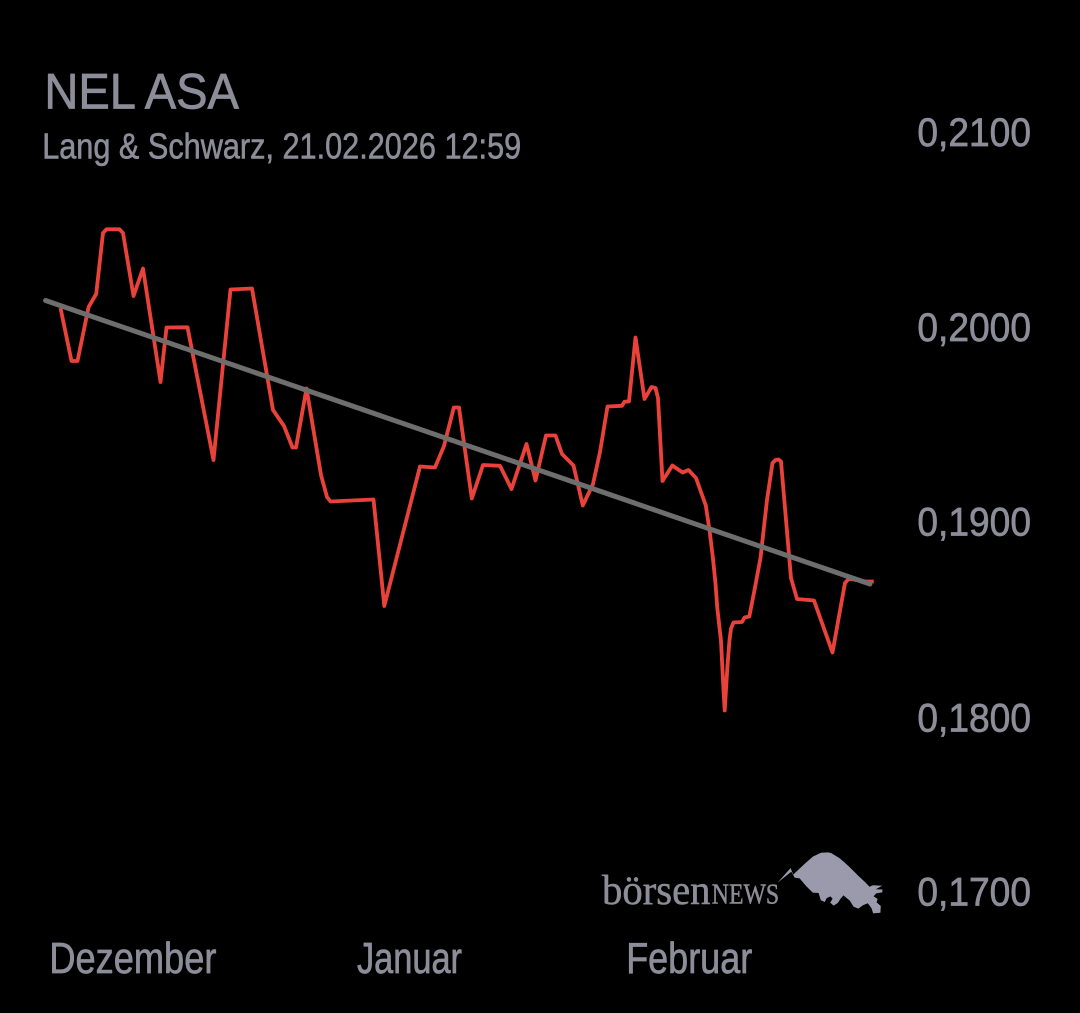 This screenshot has width=1080, height=1013. What do you see at coordinates (409, 959) in the screenshot?
I see `svg-text: Januar` at bounding box center [409, 959].